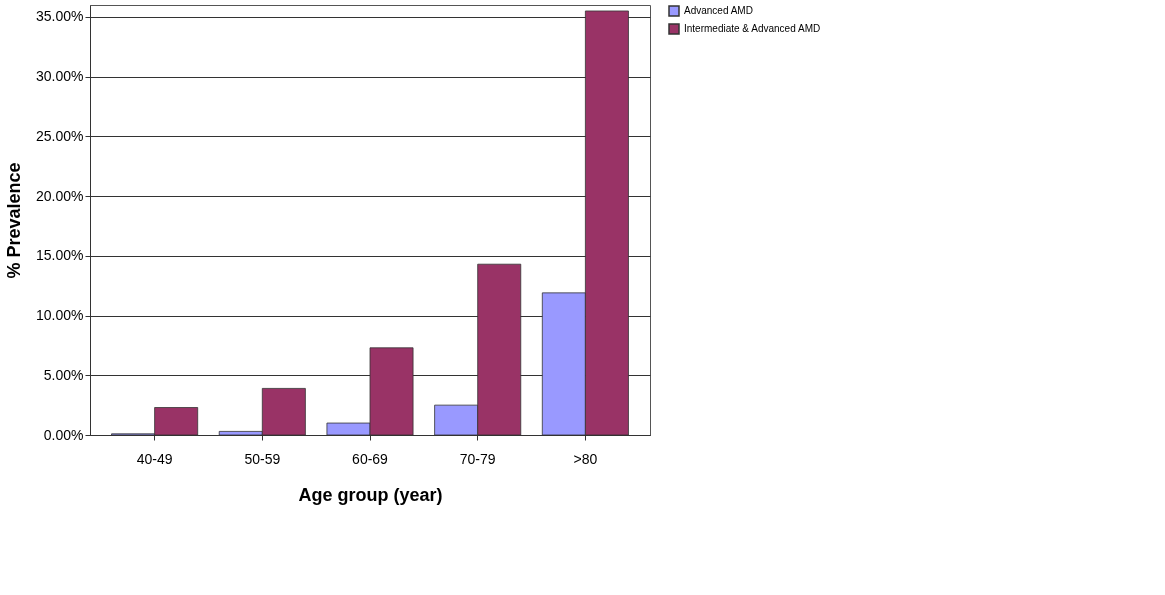  What do you see at coordinates (154, 458) in the screenshot?
I see `x-tick-label: 40-49` at bounding box center [154, 458].